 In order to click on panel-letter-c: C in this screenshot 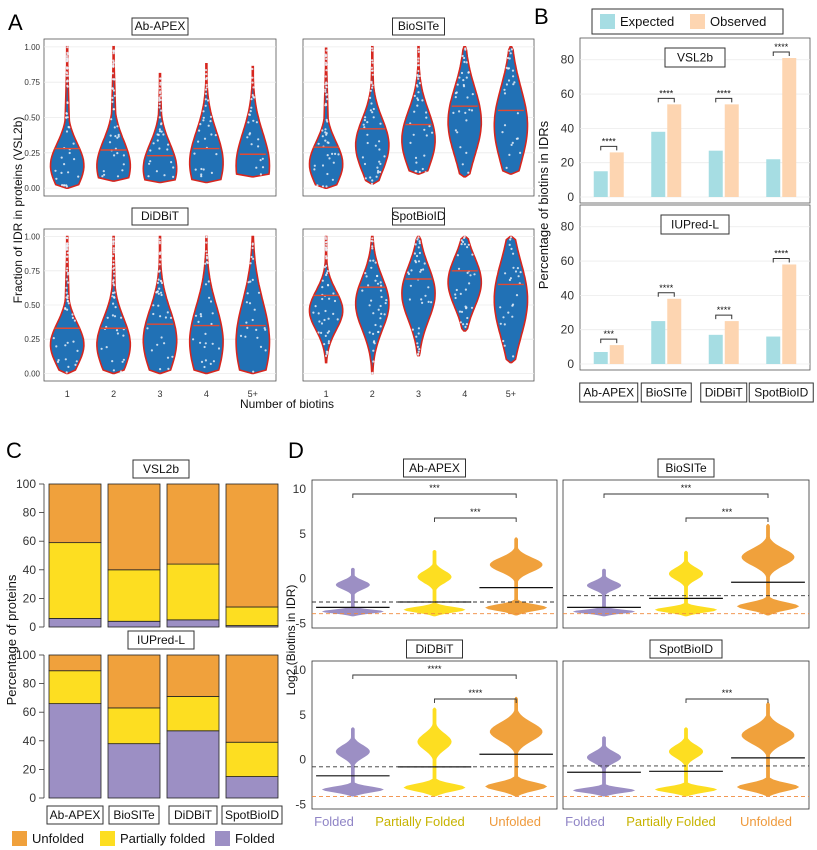, I will do `click(14, 450)`.